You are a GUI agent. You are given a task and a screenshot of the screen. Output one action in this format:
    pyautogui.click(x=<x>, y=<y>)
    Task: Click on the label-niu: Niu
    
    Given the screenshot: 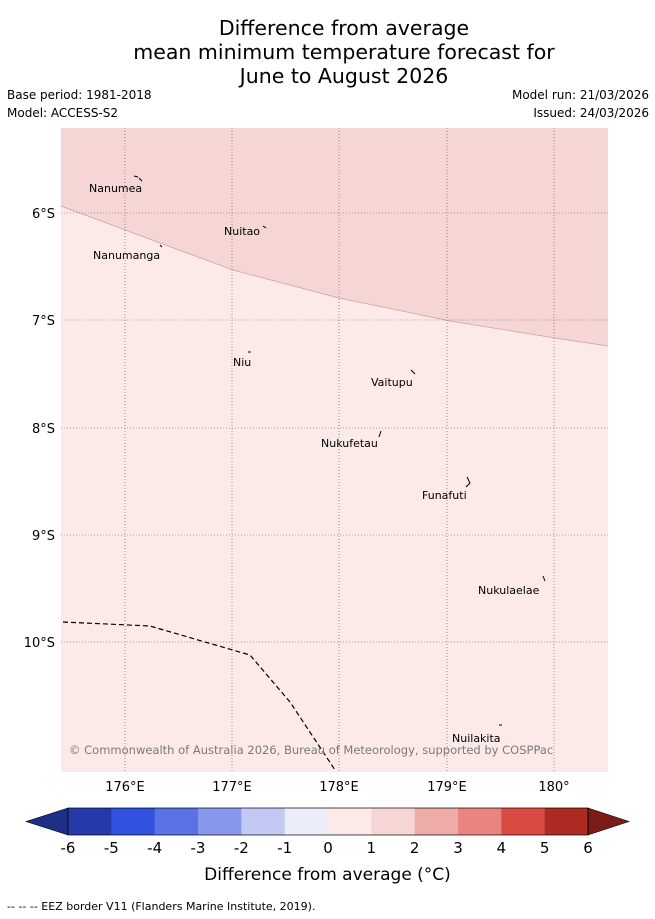 What is the action you would take?
    pyautogui.click(x=242, y=362)
    